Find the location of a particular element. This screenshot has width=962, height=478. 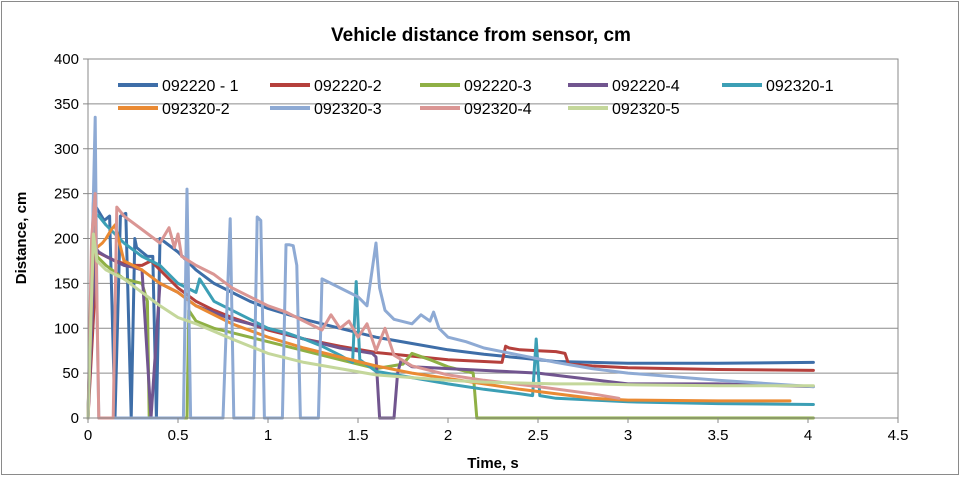

legend-label: 092320-3 is located at coordinates (348, 109).